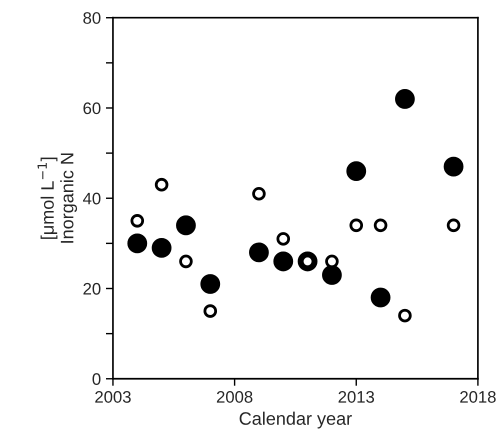 Image resolution: width=502 pixels, height=443 pixels. I want to click on x-tick-label: 2008, so click(234, 397).